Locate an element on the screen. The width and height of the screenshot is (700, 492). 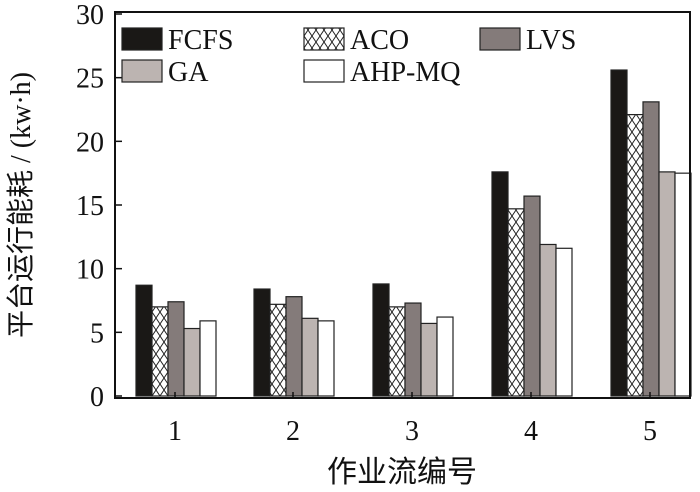
y-tick-label: 10 is located at coordinates (90, 270).